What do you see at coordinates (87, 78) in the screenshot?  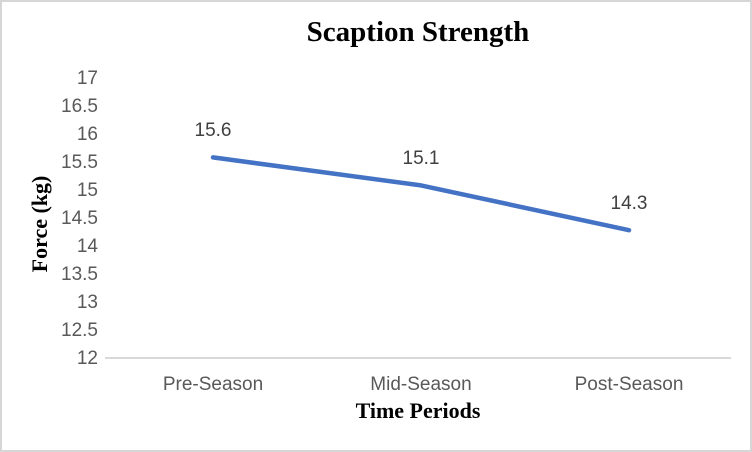 I see `y-tick-label: 17` at bounding box center [87, 78].